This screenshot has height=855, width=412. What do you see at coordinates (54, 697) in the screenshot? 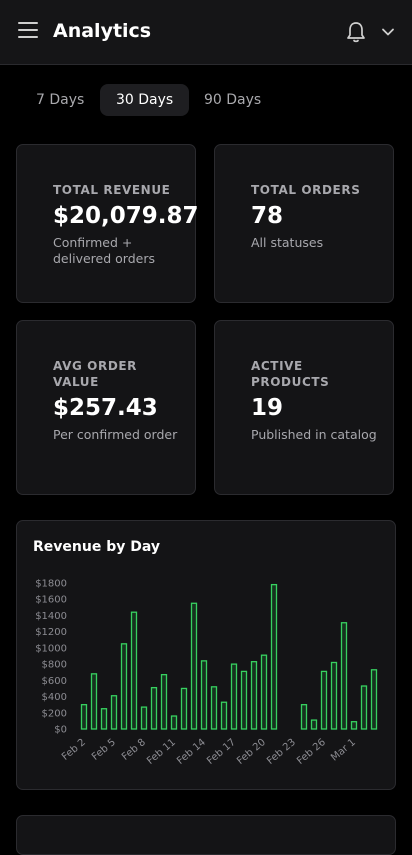
I see `y-tick-label: $400` at bounding box center [54, 697].